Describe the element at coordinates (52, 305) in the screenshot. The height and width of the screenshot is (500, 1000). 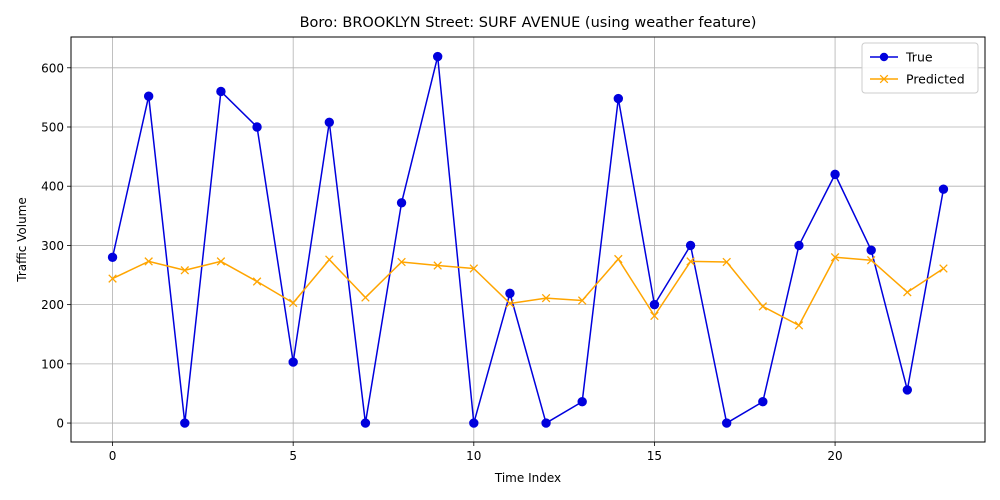
I see `y-tick-label: 200` at that location.